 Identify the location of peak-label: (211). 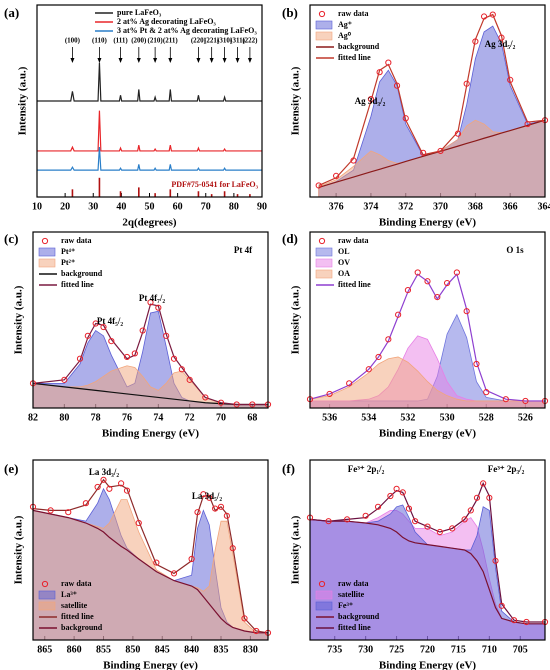
(170, 41).